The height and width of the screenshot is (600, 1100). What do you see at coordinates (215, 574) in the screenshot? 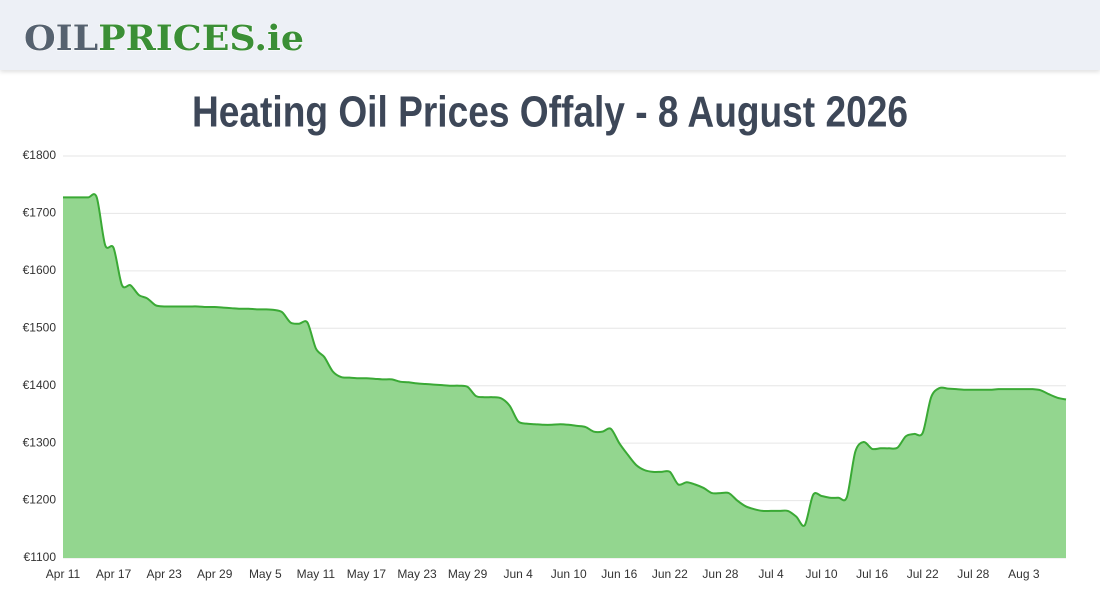
I see `x-tick-label: Apr 29` at bounding box center [215, 574].